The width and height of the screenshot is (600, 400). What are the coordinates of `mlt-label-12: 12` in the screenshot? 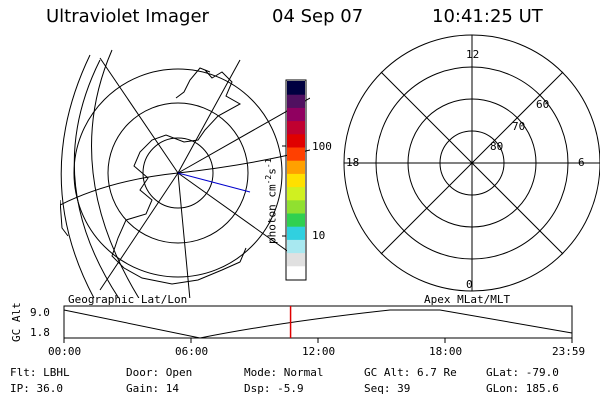 It's located at (473, 54).